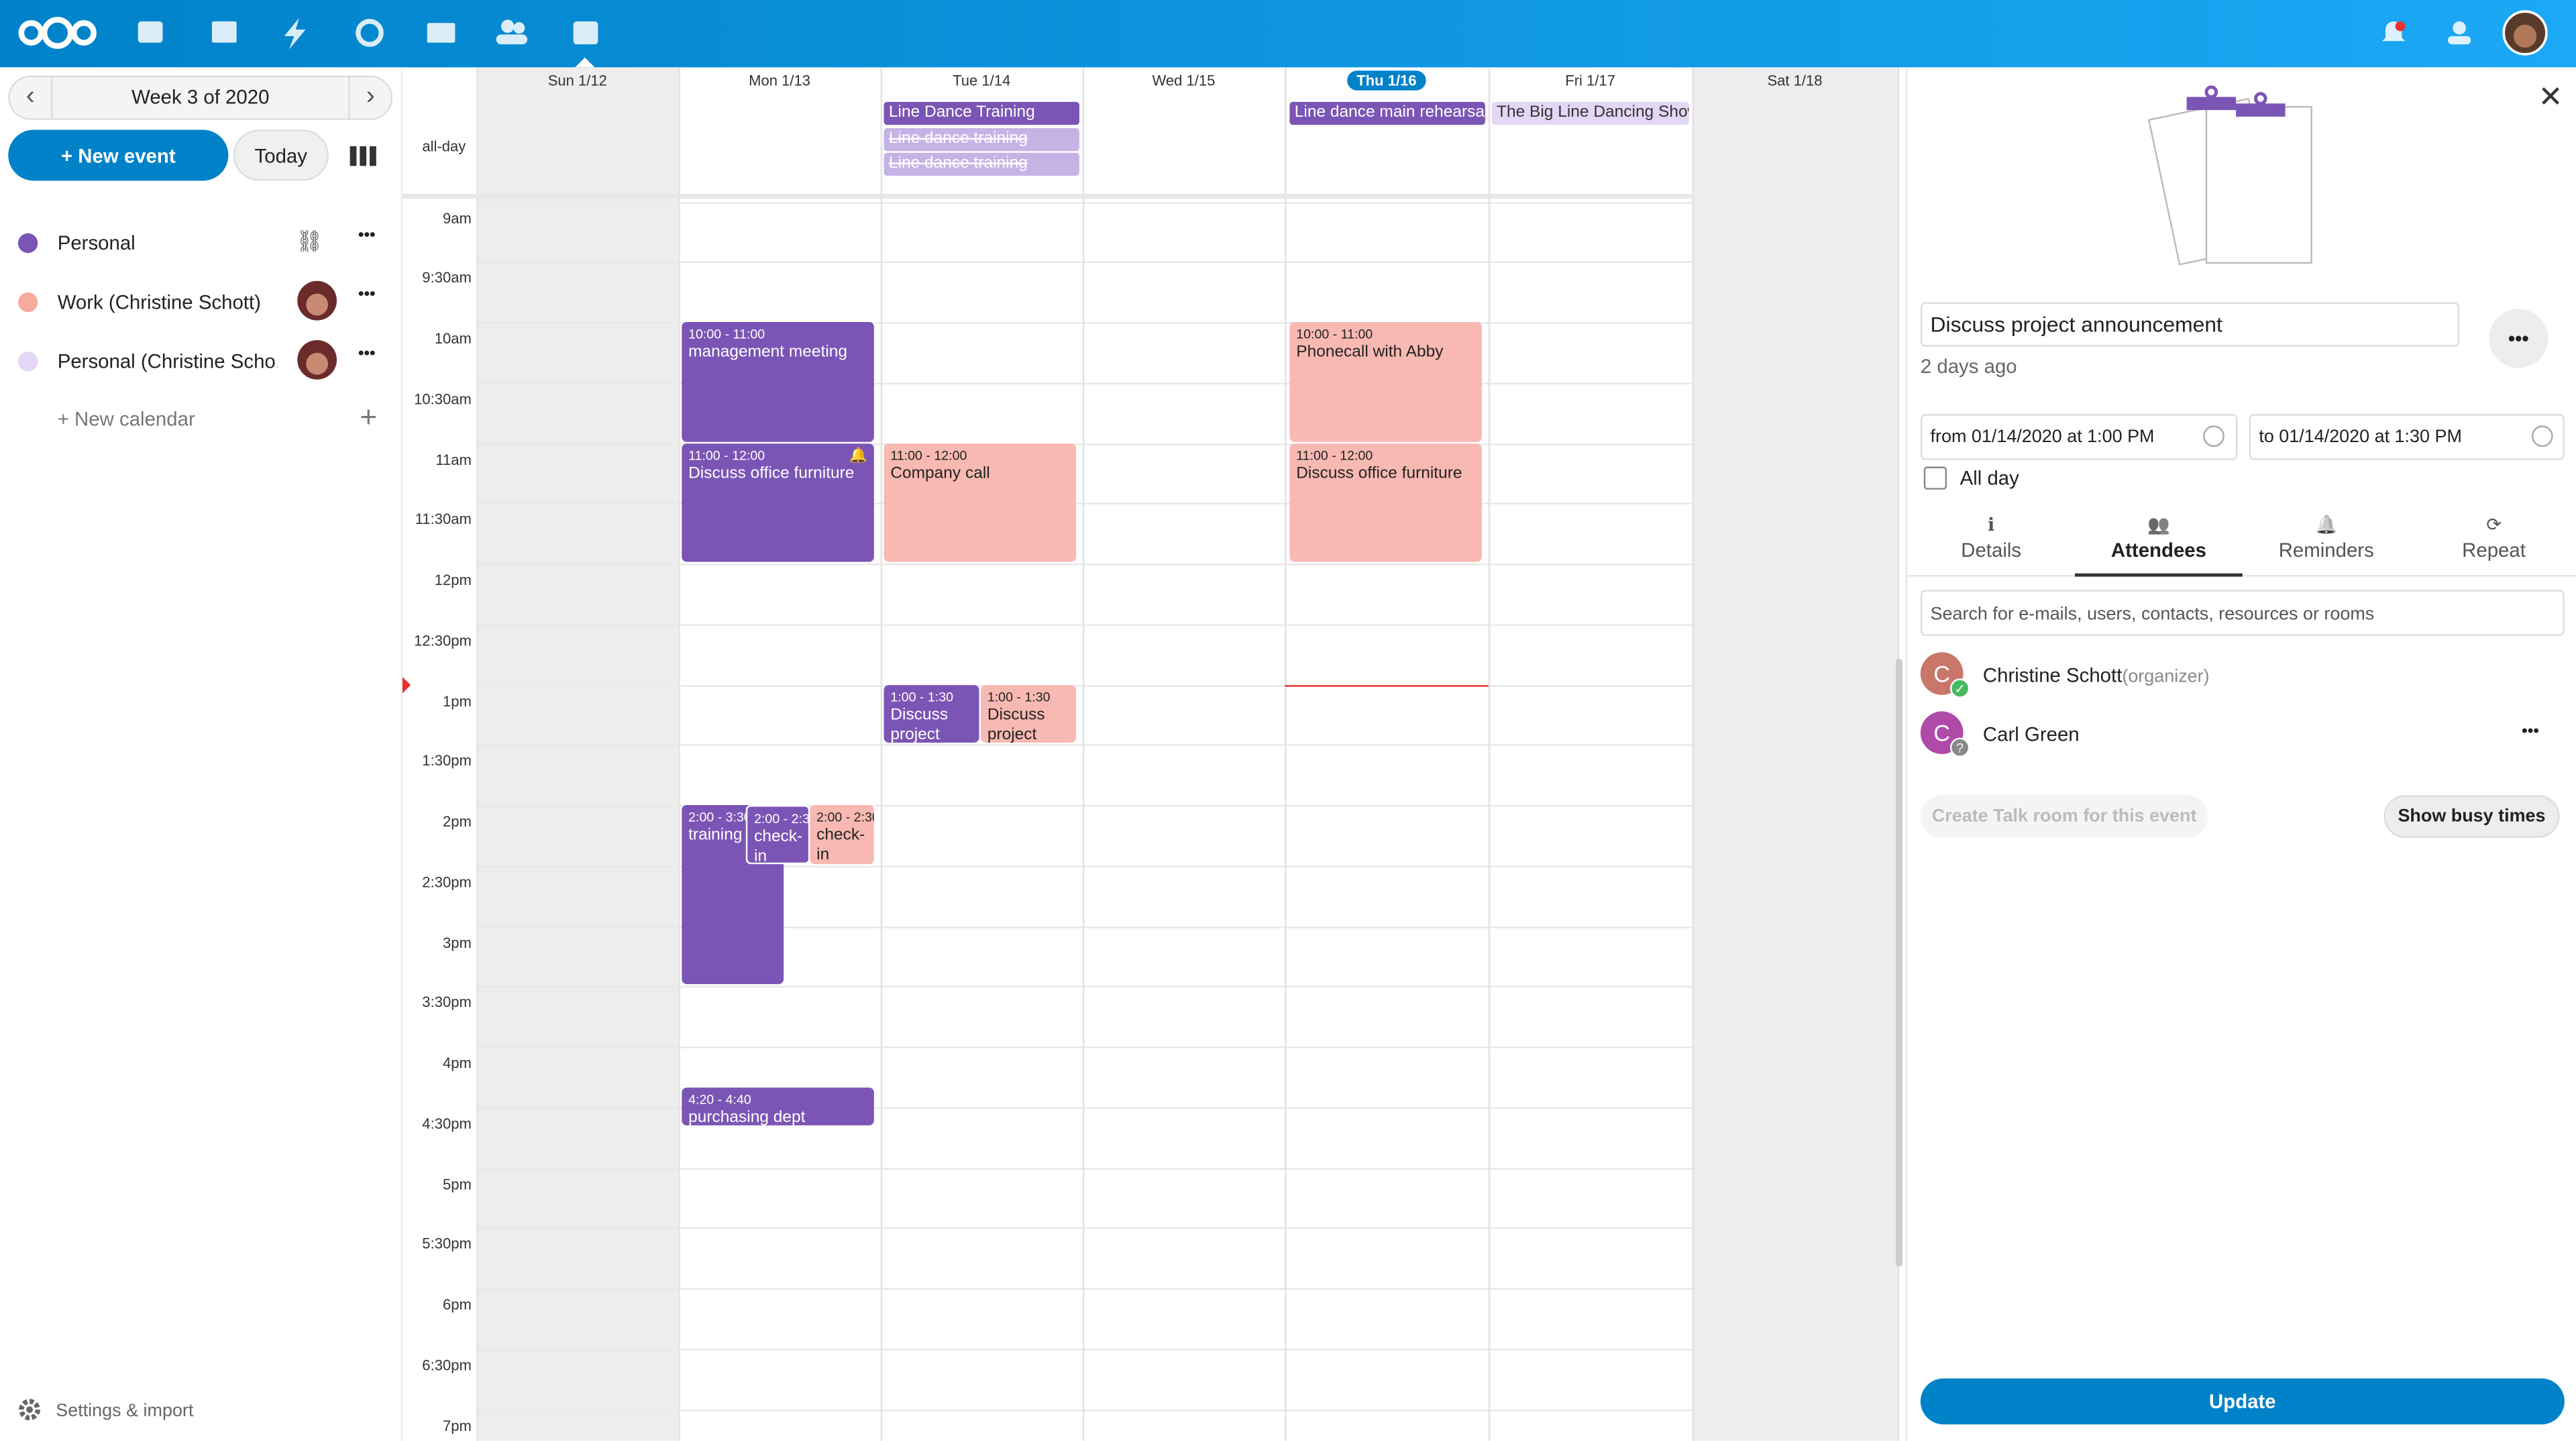 This screenshot has height=1441, width=2576. What do you see at coordinates (309, 241) in the screenshot?
I see `share-link-icon: ⛓` at bounding box center [309, 241].